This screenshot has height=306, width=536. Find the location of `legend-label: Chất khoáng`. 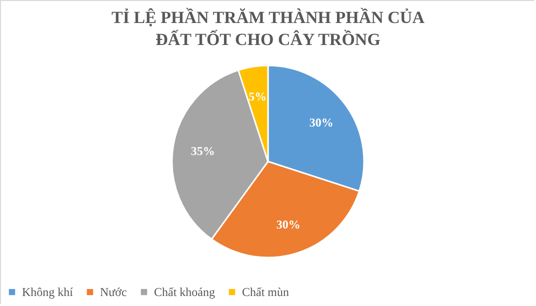

legend-label: Chất khoáng is located at coordinates (184, 292).